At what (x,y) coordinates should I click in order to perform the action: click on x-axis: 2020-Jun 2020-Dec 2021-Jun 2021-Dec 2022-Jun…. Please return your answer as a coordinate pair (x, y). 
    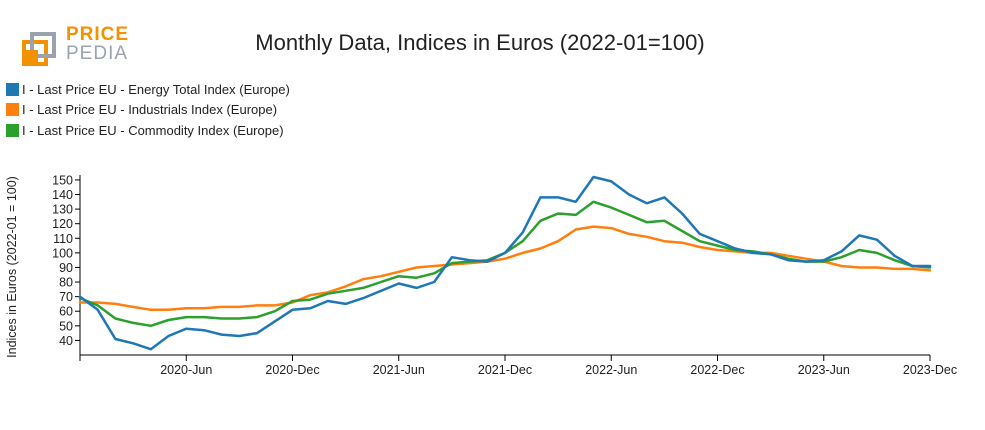
    Looking at the image, I should click on (518, 365).